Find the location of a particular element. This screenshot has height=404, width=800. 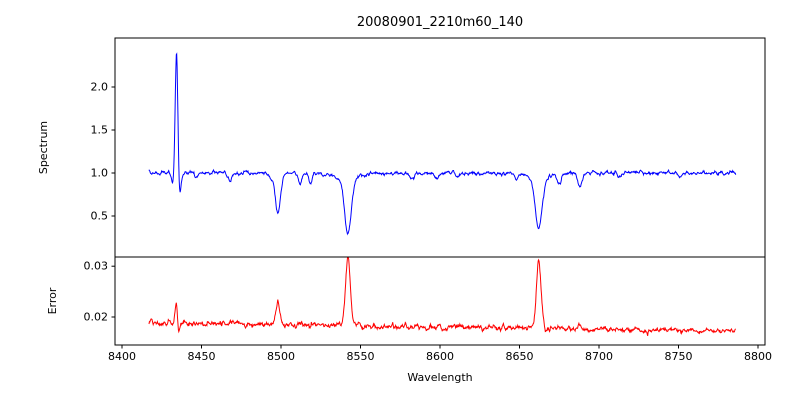

spectrum-y-tick-label: 0.5 is located at coordinates (100, 216).